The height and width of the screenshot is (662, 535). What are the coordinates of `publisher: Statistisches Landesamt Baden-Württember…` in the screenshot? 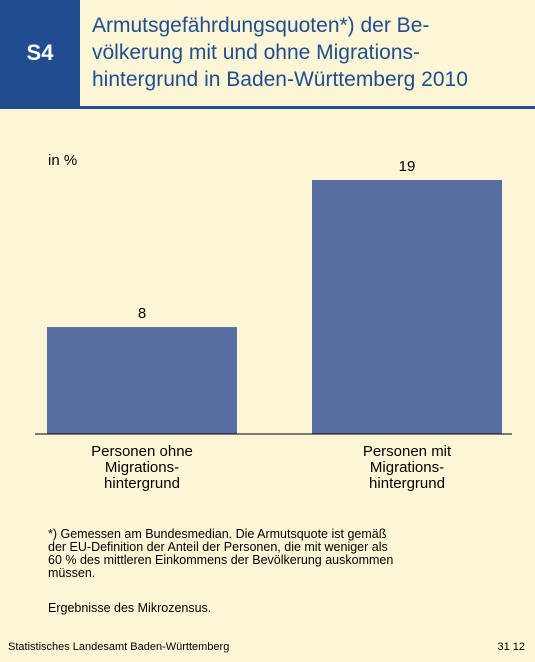 It's located at (119, 647).